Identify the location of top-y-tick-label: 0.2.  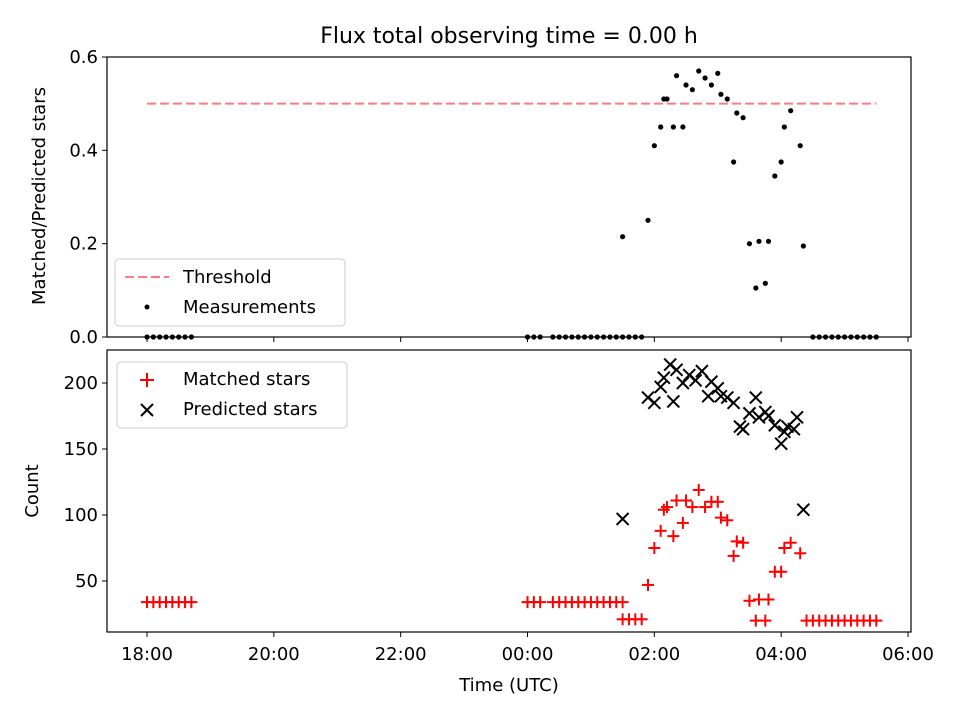
(83, 244).